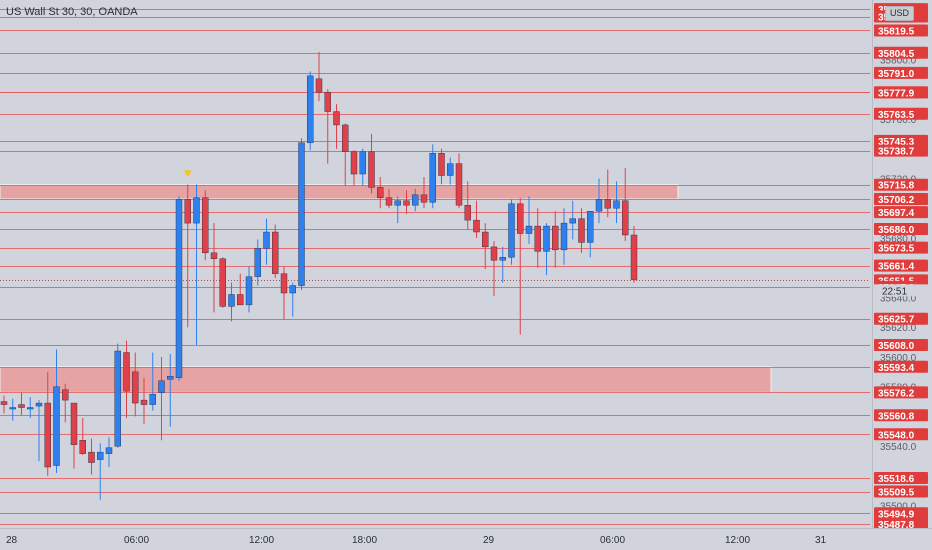  Describe the element at coordinates (899, 13) in the screenshot. I see `currency-badge: USD` at that location.